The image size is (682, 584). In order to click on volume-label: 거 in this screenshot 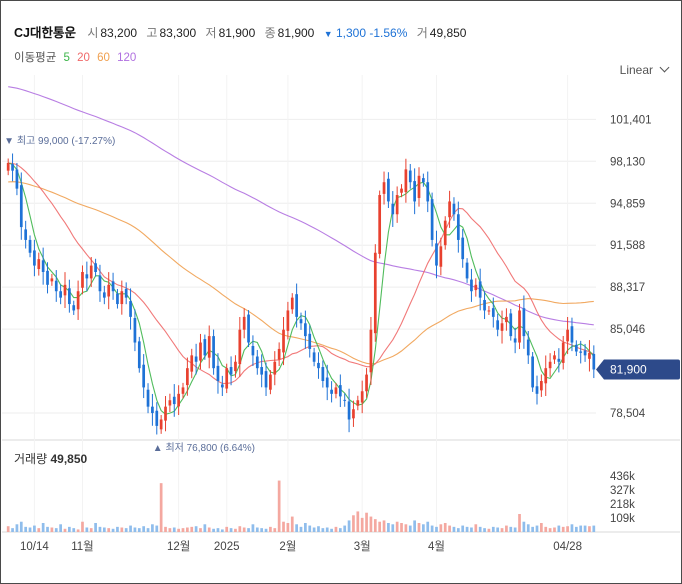, I will do `click(422, 33)`.